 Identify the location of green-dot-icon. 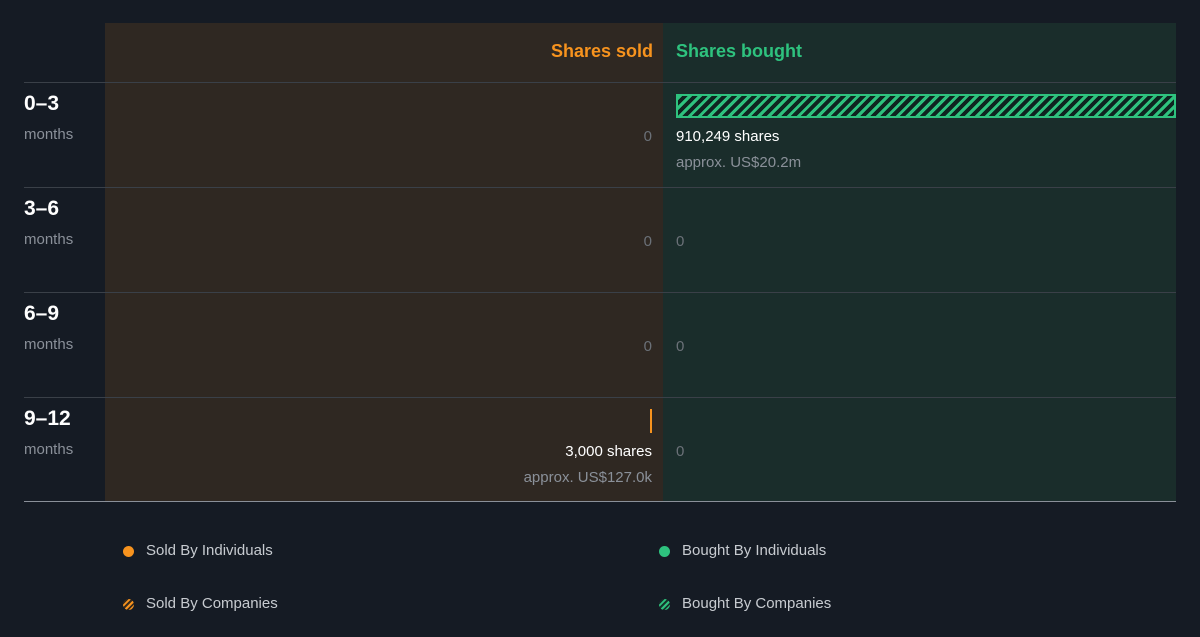
(664, 551).